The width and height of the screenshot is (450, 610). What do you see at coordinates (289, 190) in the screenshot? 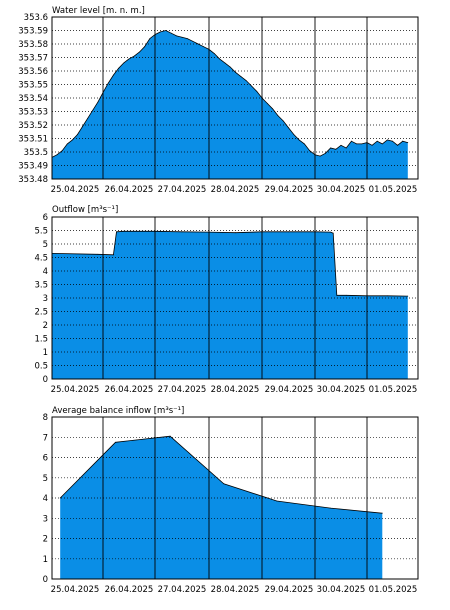
I see `water-level-x-tick-label: 29.04.2025` at bounding box center [289, 190].